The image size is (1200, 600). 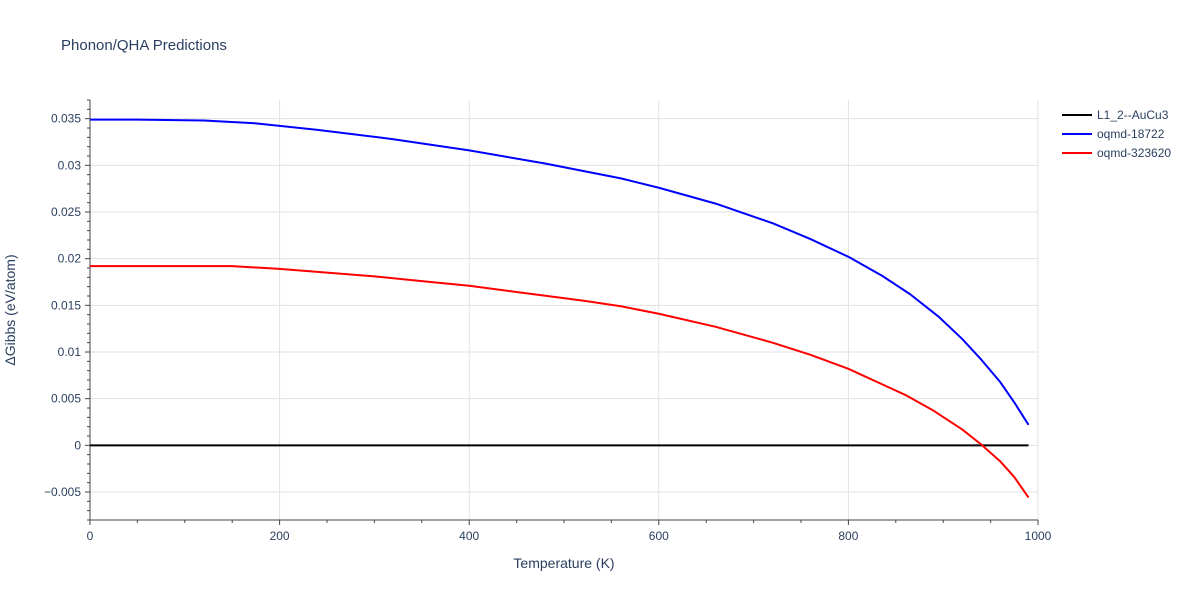 I want to click on x-tick-label: 800, so click(x=848, y=536).